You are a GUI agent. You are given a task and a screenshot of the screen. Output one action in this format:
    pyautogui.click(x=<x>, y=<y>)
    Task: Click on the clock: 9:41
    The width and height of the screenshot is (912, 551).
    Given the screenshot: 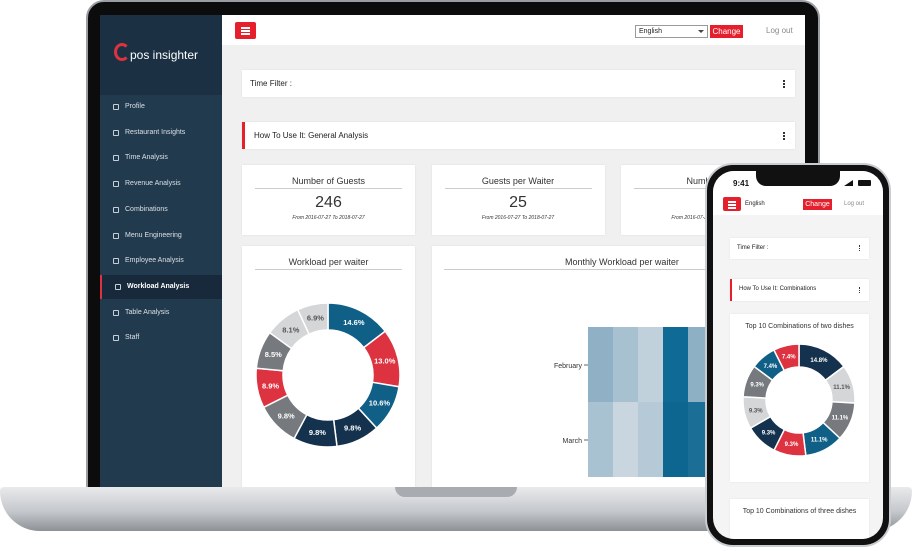 What is the action you would take?
    pyautogui.click(x=741, y=183)
    